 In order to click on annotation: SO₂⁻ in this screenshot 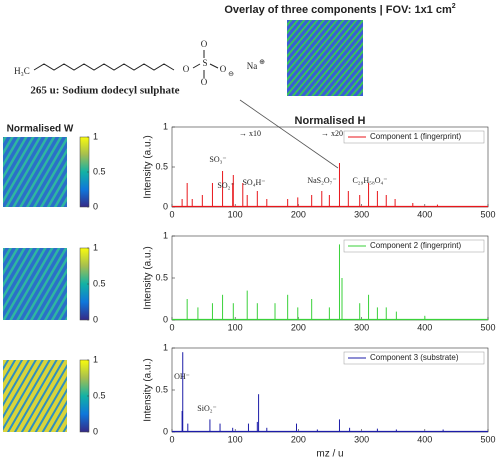, I will do `click(225, 185)`.